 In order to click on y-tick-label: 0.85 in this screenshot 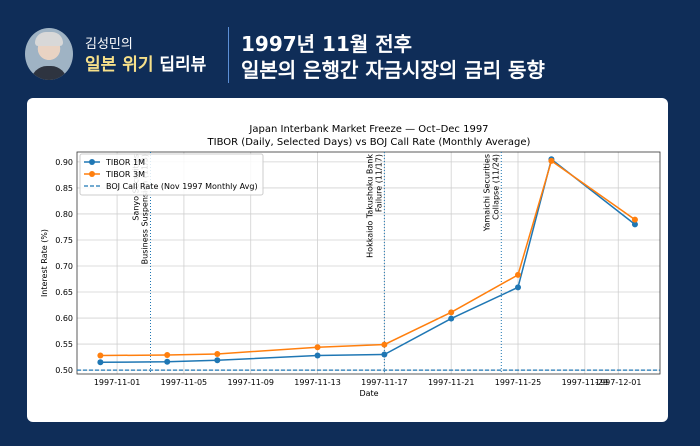, I will do `click(64, 188)`.